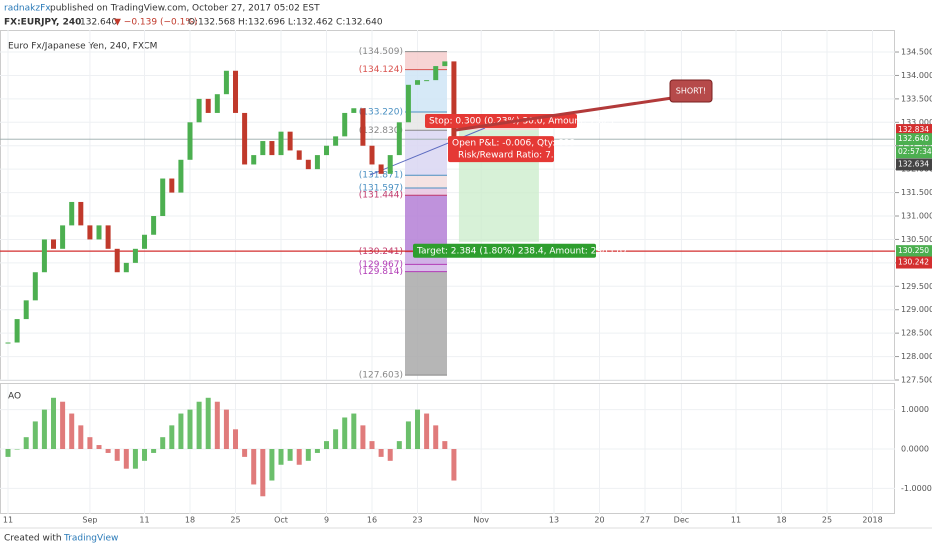 This screenshot has height=550, width=932. I want to click on x-tick-label: Nov, so click(481, 520).